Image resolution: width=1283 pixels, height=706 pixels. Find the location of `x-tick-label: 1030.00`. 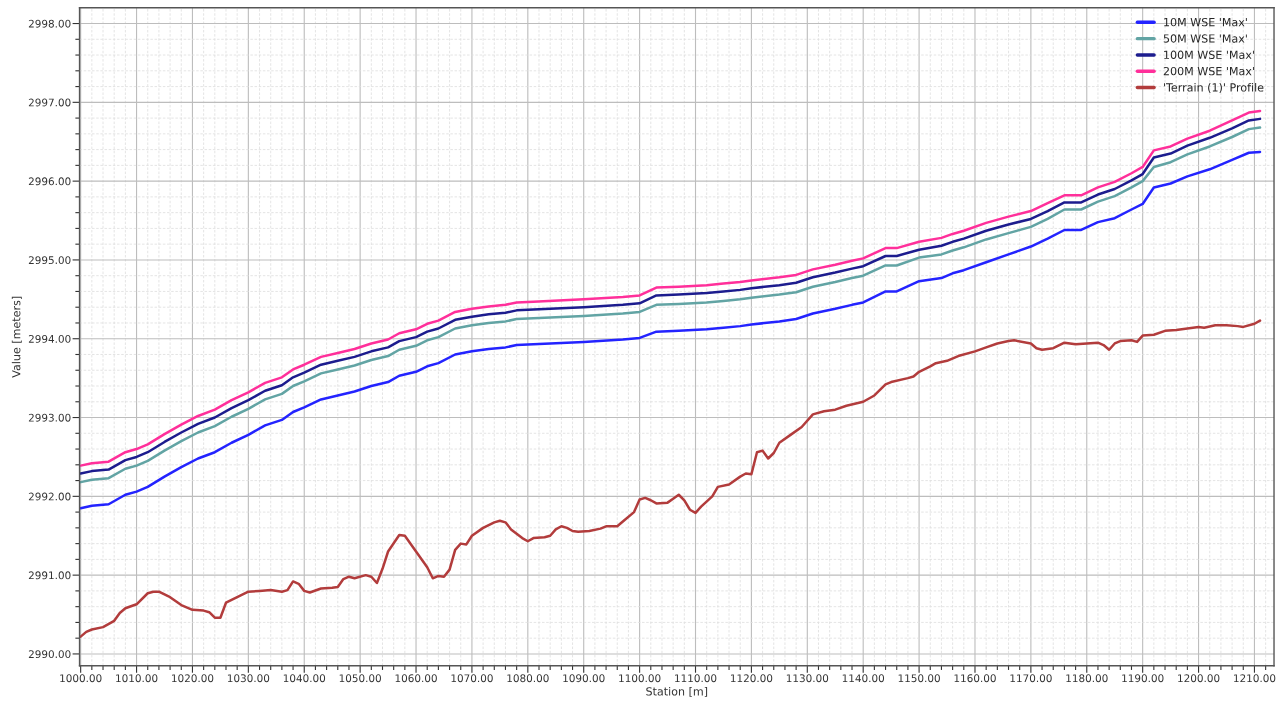

x-tick-label: 1030.00 is located at coordinates (248, 678).